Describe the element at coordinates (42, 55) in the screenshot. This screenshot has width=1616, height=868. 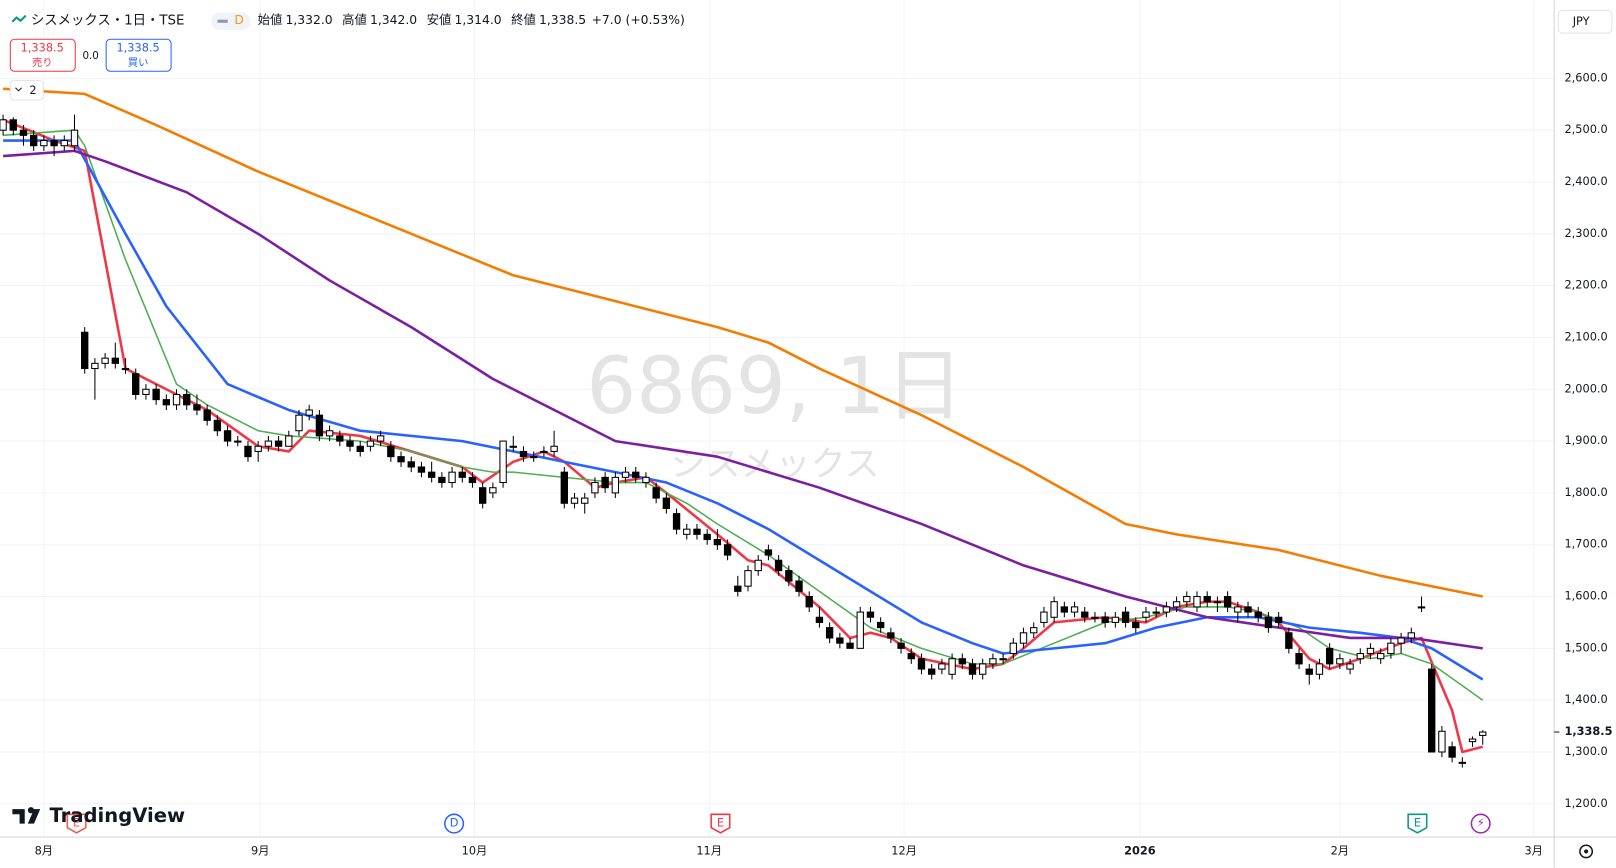
I see `sell-button` at that location.